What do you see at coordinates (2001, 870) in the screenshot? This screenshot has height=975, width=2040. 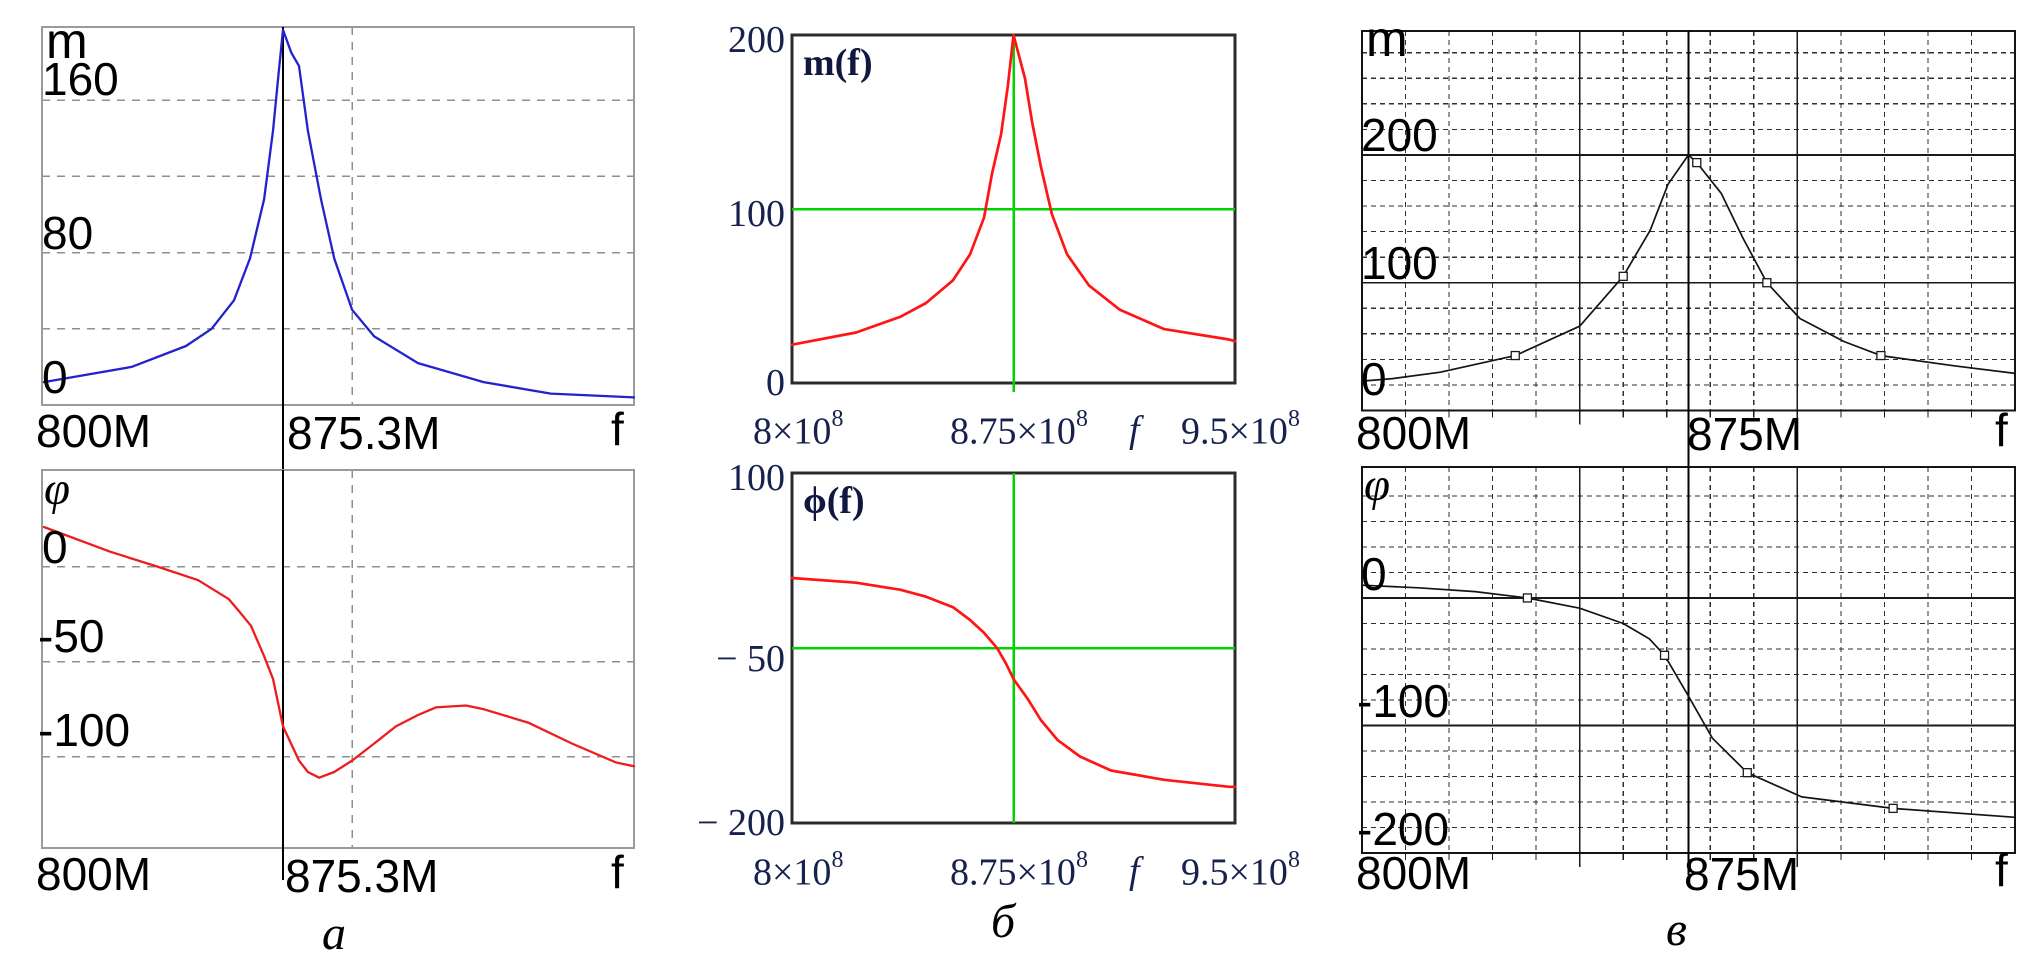 I see `v-phase-x-axis-label: f` at bounding box center [2001, 870].